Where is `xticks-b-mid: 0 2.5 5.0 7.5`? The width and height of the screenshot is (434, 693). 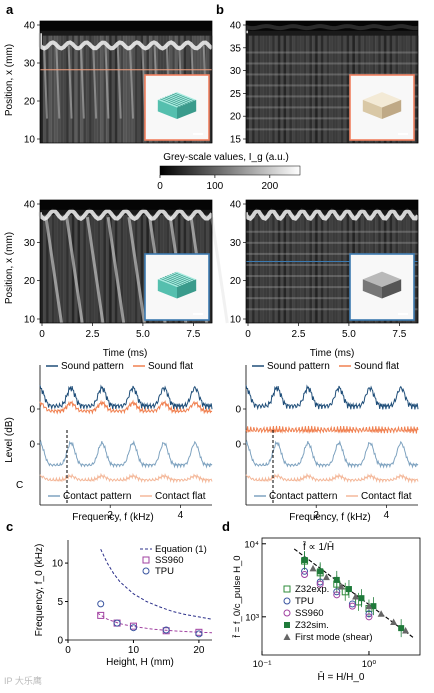
xticks-b-mid: 0 2.5 5.0 7.5 is located at coordinates (326, 331).